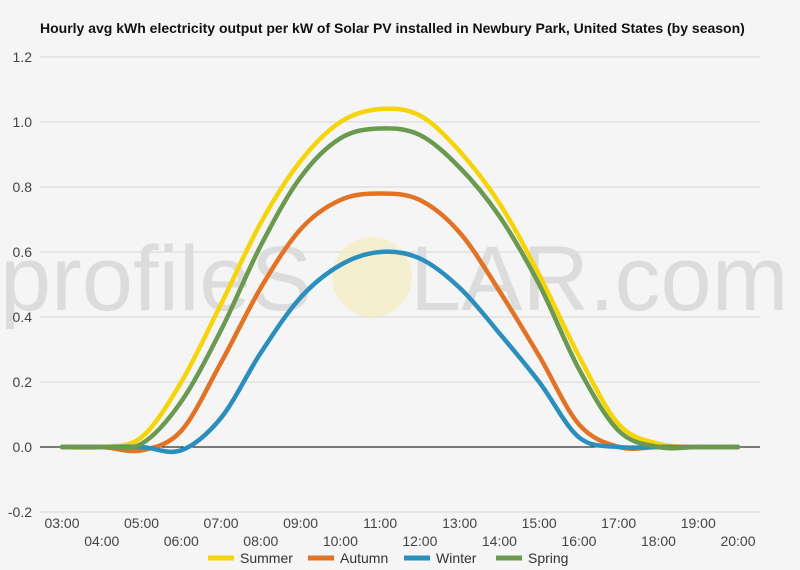 This screenshot has height=570, width=800. Describe the element at coordinates (737, 541) in the screenshot. I see `x-tick-label: 20:00` at that location.